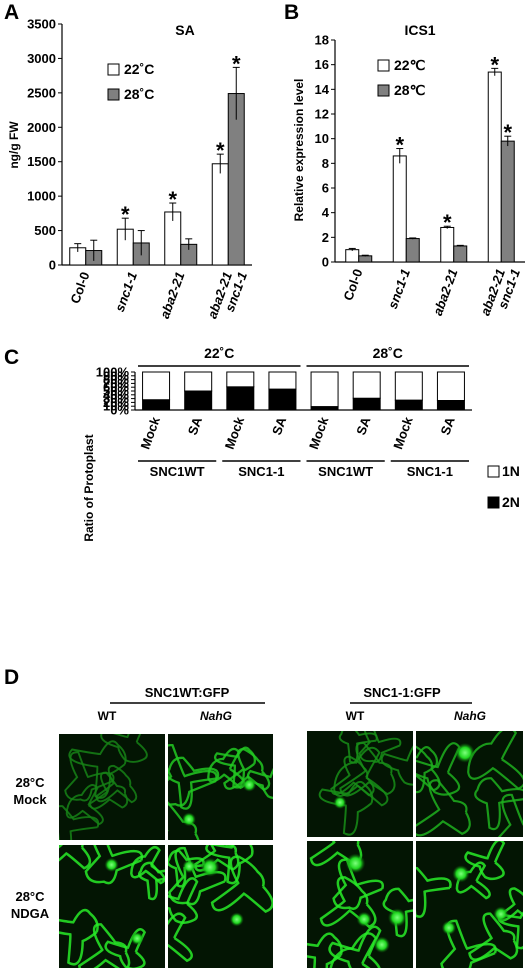 The image size is (531, 974). Describe the element at coordinates (116, 402) in the screenshot. I see `c-ytick-label: 20%` at that location.